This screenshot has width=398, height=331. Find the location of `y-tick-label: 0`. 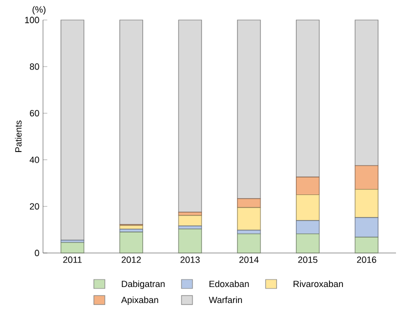

y-tick-label: 0 is located at coordinates (37, 253).